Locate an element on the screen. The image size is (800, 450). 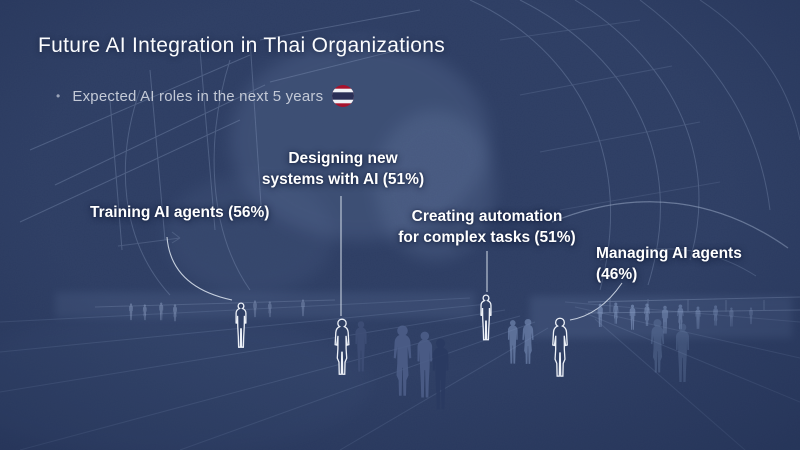
slide-subtitle: Expected AI roles in the next 5 years is located at coordinates (198, 96).